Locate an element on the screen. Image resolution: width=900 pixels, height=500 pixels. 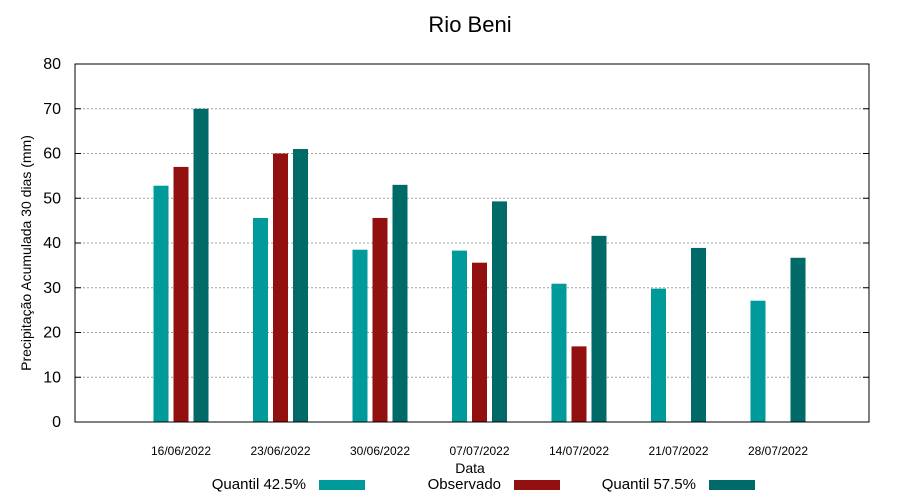
legend: Quantil 42.5% Observado Quantil 57.5% is located at coordinates (483, 484).